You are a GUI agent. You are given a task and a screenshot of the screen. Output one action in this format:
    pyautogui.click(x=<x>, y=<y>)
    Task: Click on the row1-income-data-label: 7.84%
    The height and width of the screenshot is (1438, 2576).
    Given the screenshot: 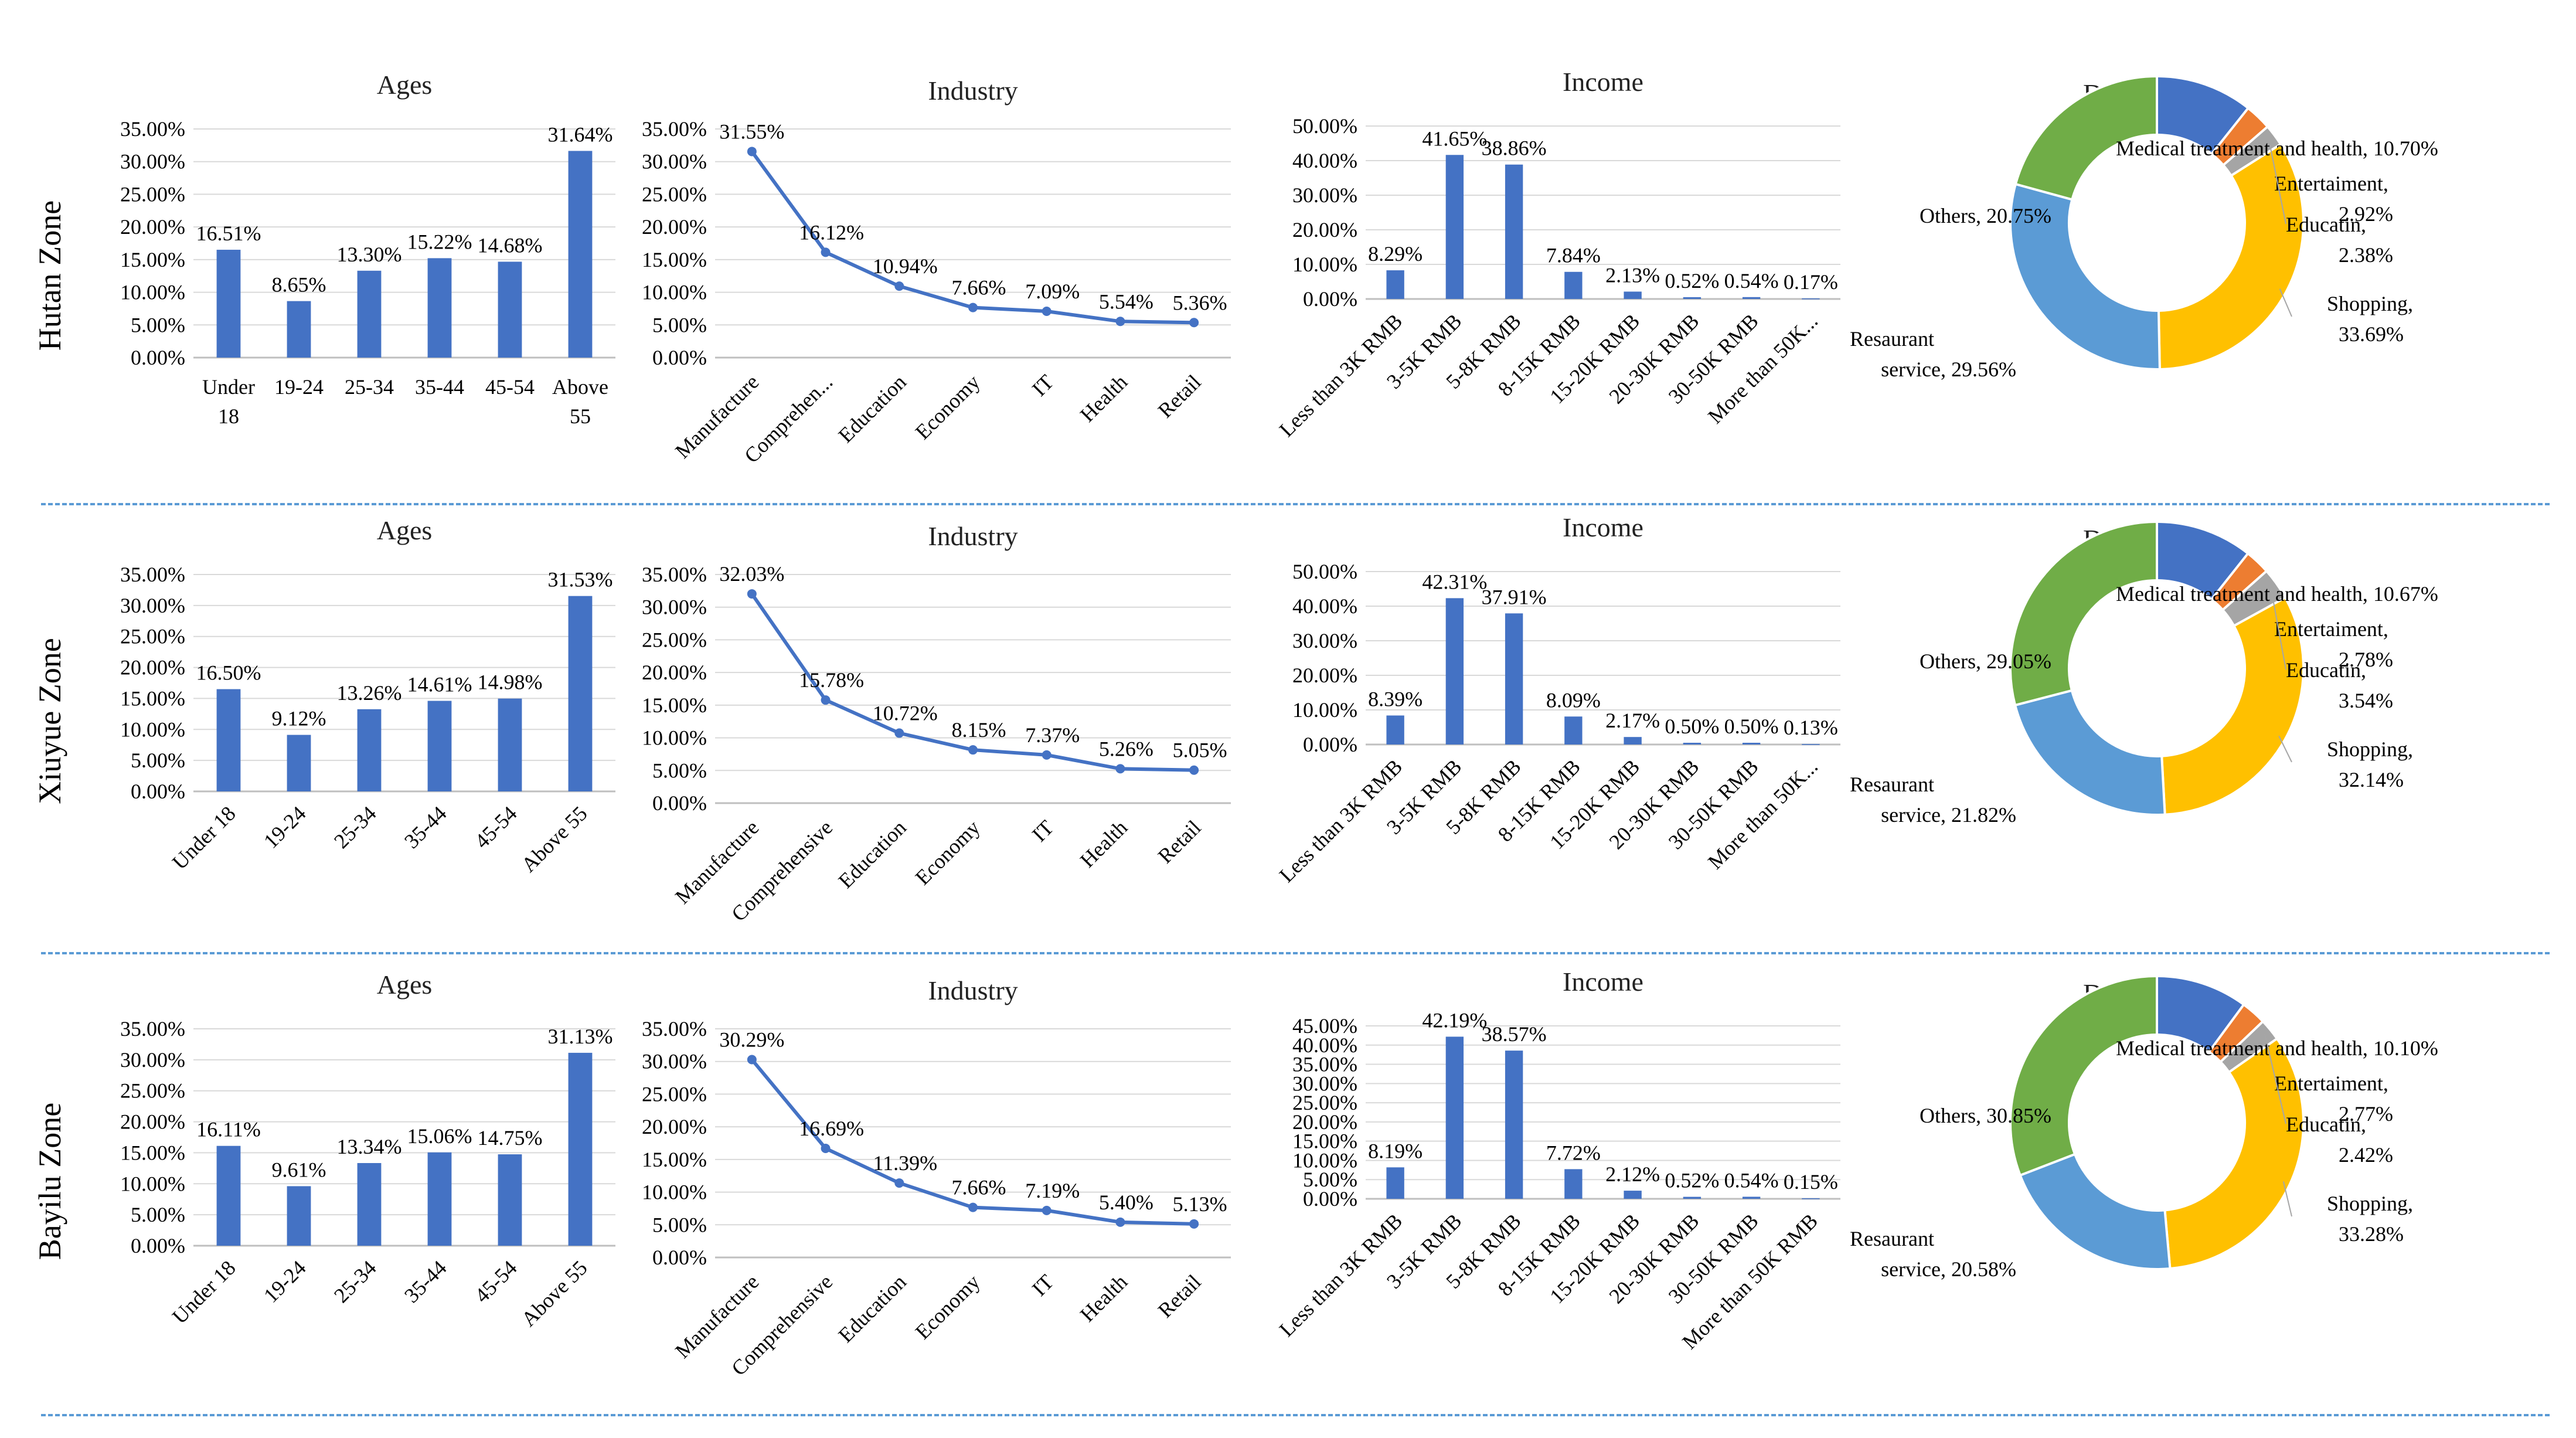 What is the action you would take?
    pyautogui.click(x=1573, y=256)
    